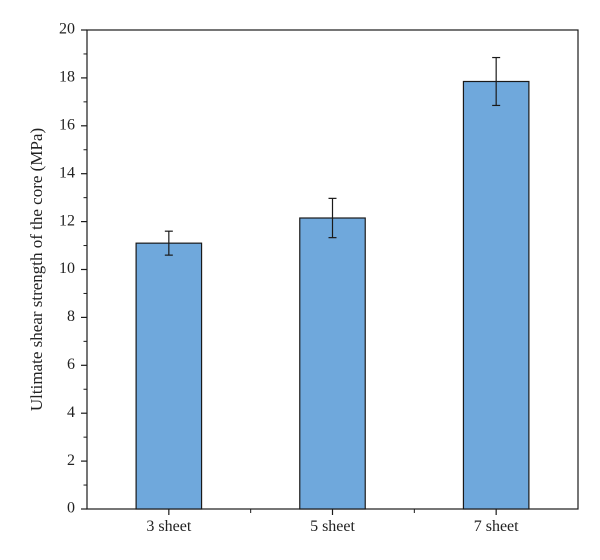  Describe the element at coordinates (67, 172) in the screenshot. I see `y-tick-label: 14` at that location.